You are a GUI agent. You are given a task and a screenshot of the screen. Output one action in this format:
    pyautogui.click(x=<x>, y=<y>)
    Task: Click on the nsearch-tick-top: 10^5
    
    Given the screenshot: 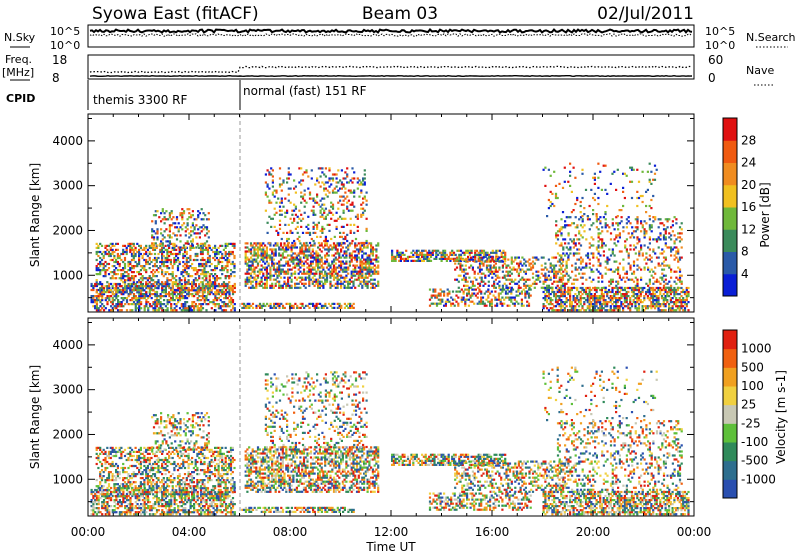 What is the action you would take?
    pyautogui.click(x=720, y=31)
    